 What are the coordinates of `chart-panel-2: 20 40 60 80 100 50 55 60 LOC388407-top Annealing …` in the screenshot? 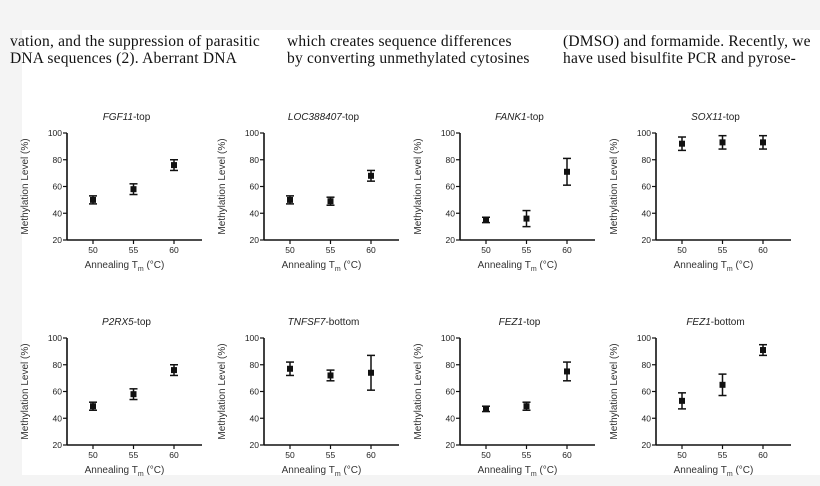 It's located at (308, 192).